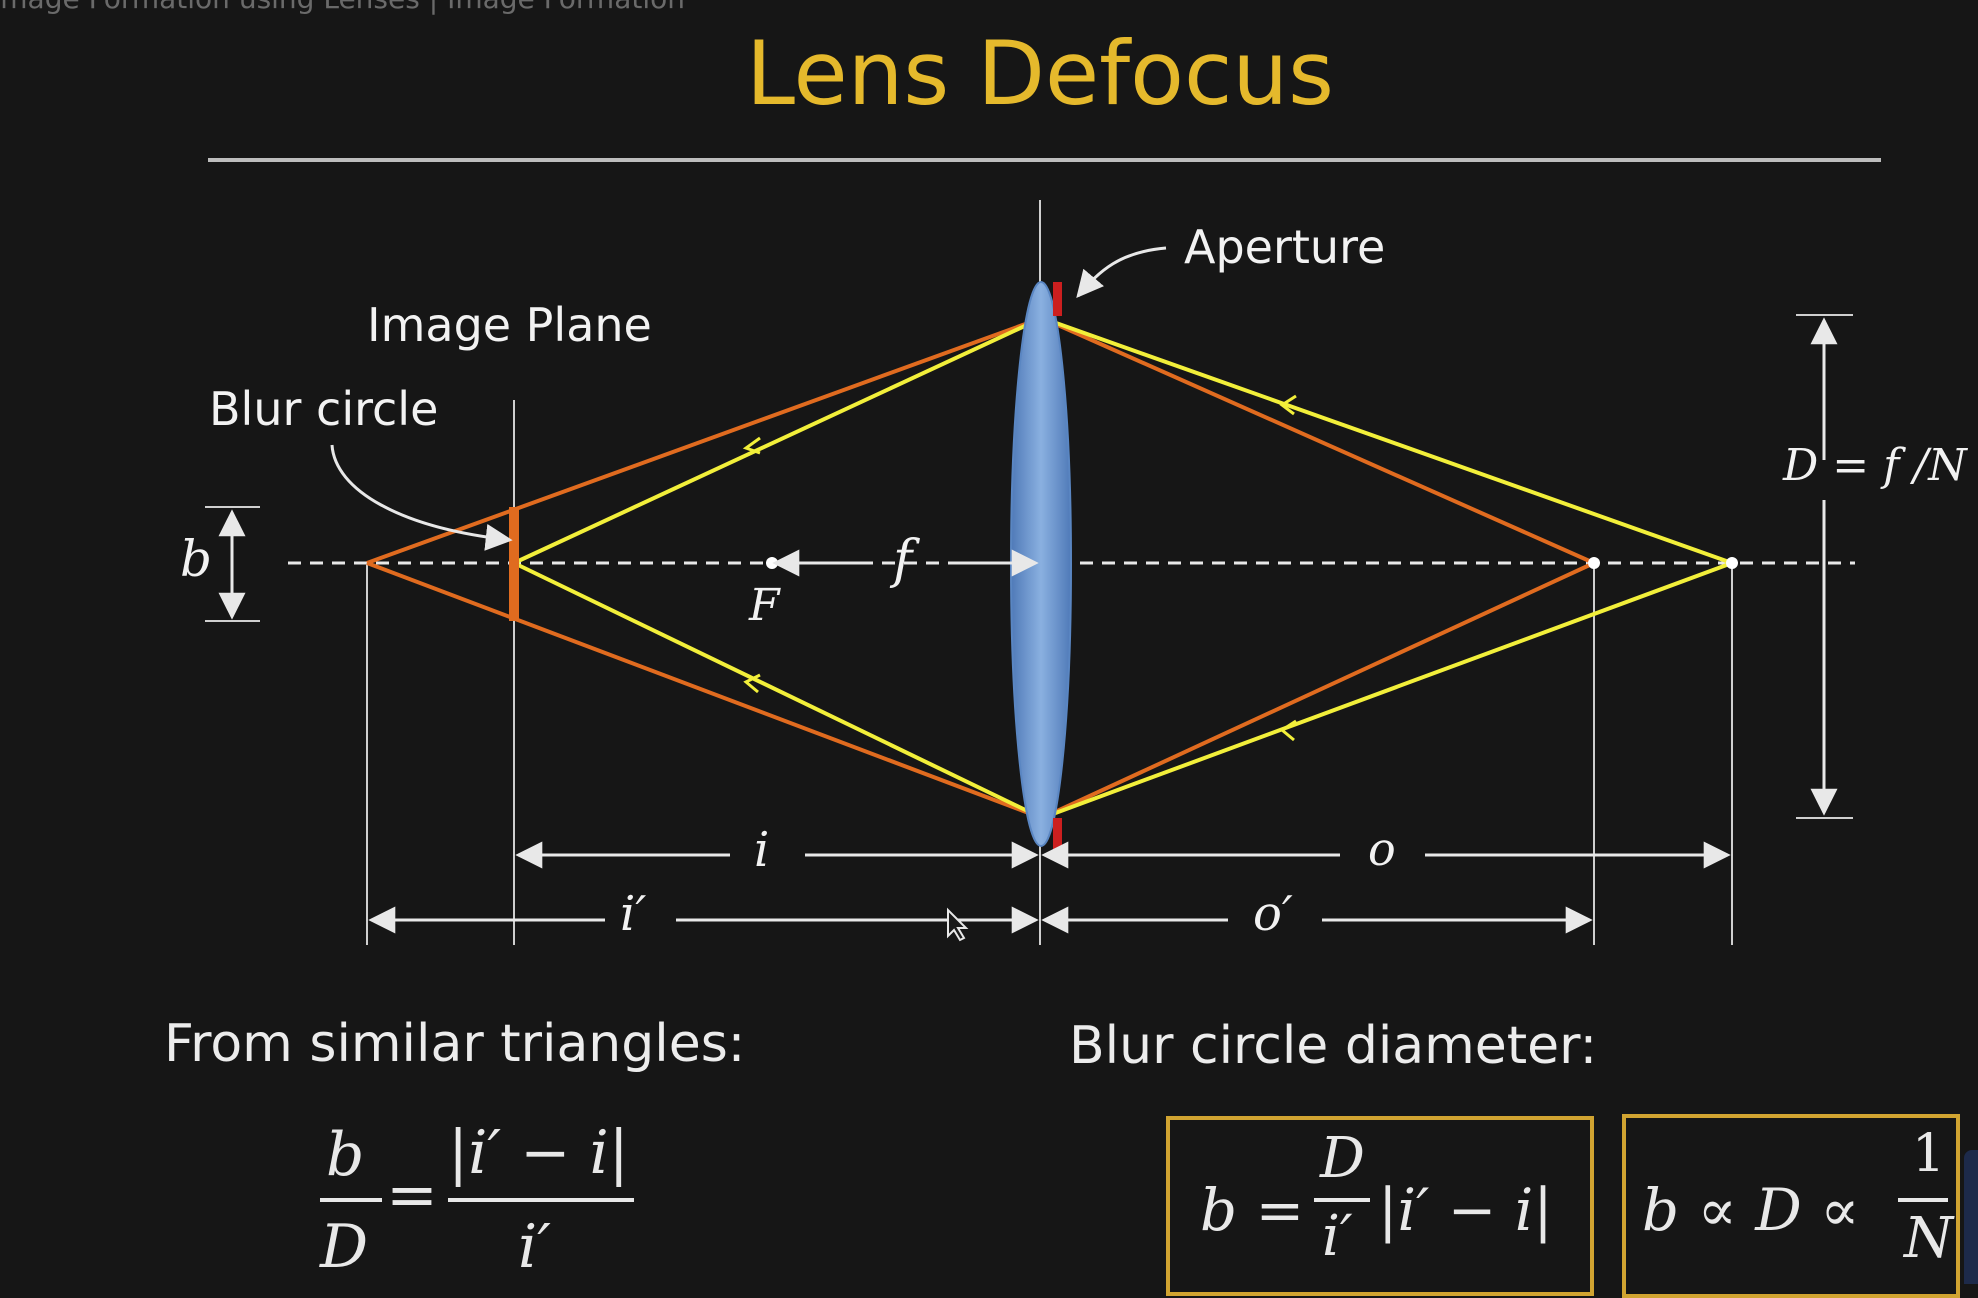  I want to click on similar-triangles-equation: b D = |i′ − i| i′, so click(475, 1201).